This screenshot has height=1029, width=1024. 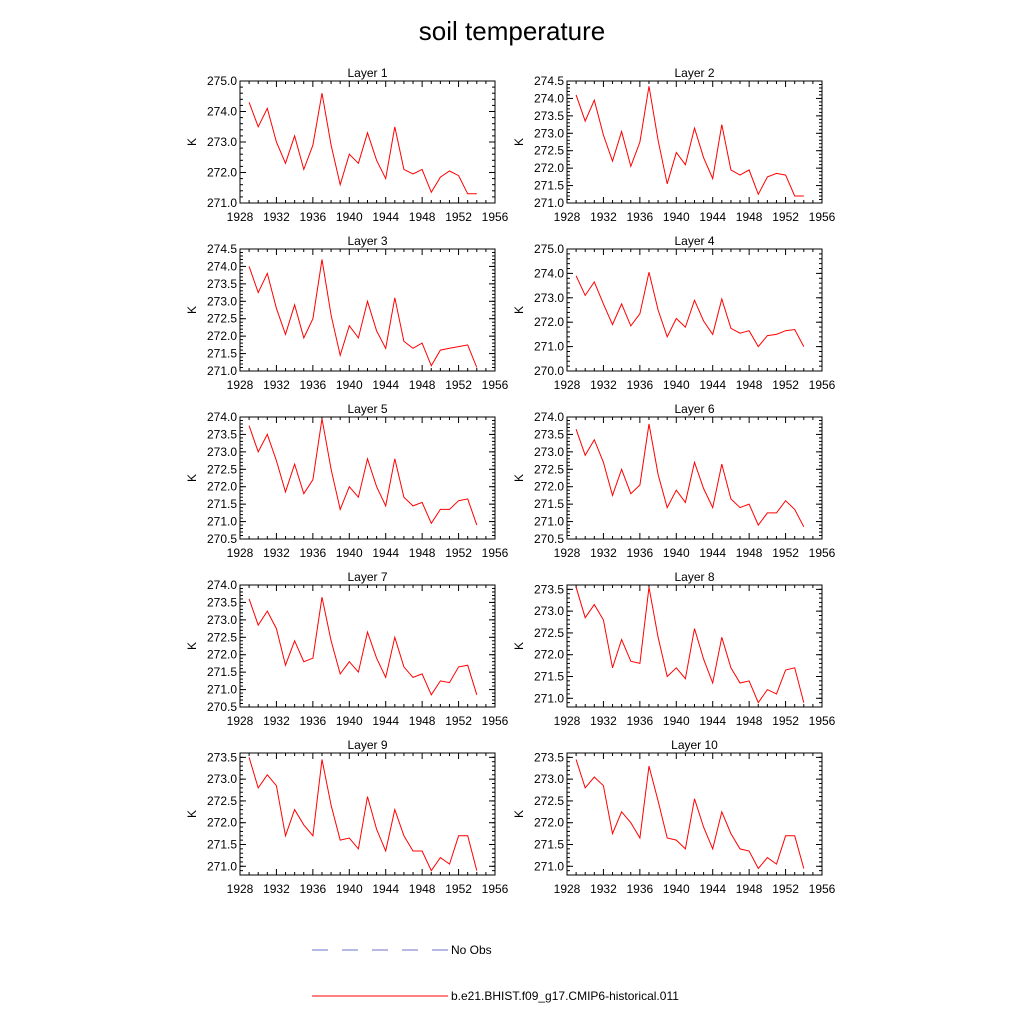 I want to click on y-tick-label: 271.0, so click(x=222, y=690).